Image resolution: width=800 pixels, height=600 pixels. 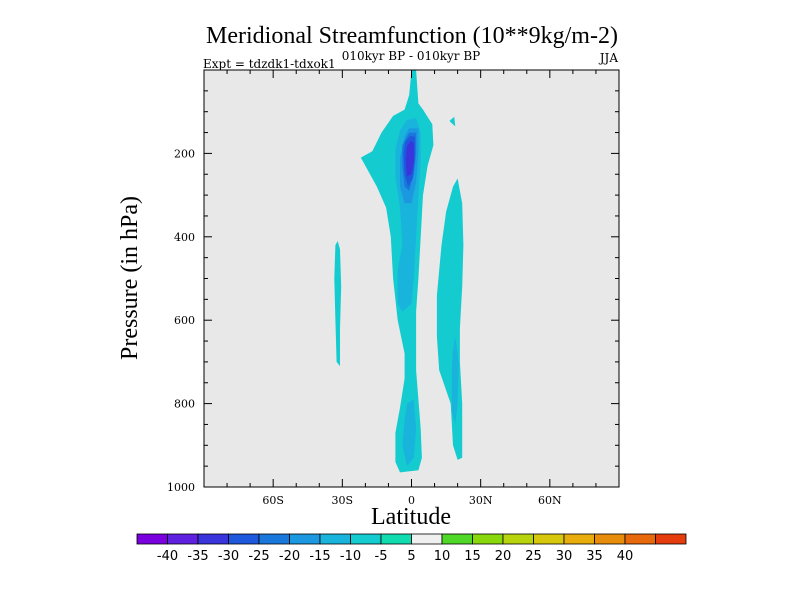 I want to click on experiment-label: Expt = tdzdk1-tdxok1, so click(x=269, y=64).